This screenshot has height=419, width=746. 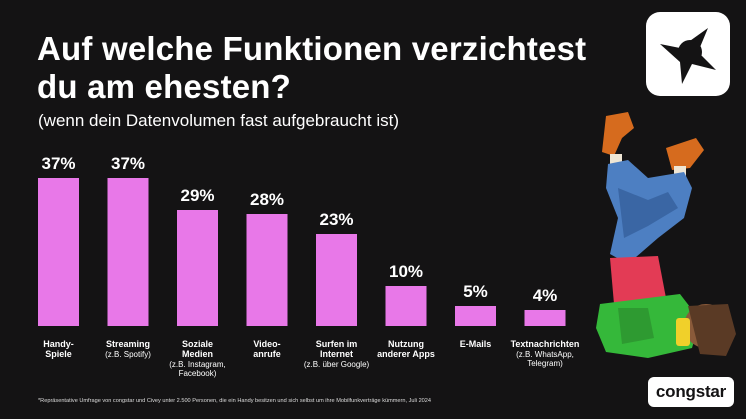 I want to click on category-label-0-0: Handy-, so click(x=58, y=344).